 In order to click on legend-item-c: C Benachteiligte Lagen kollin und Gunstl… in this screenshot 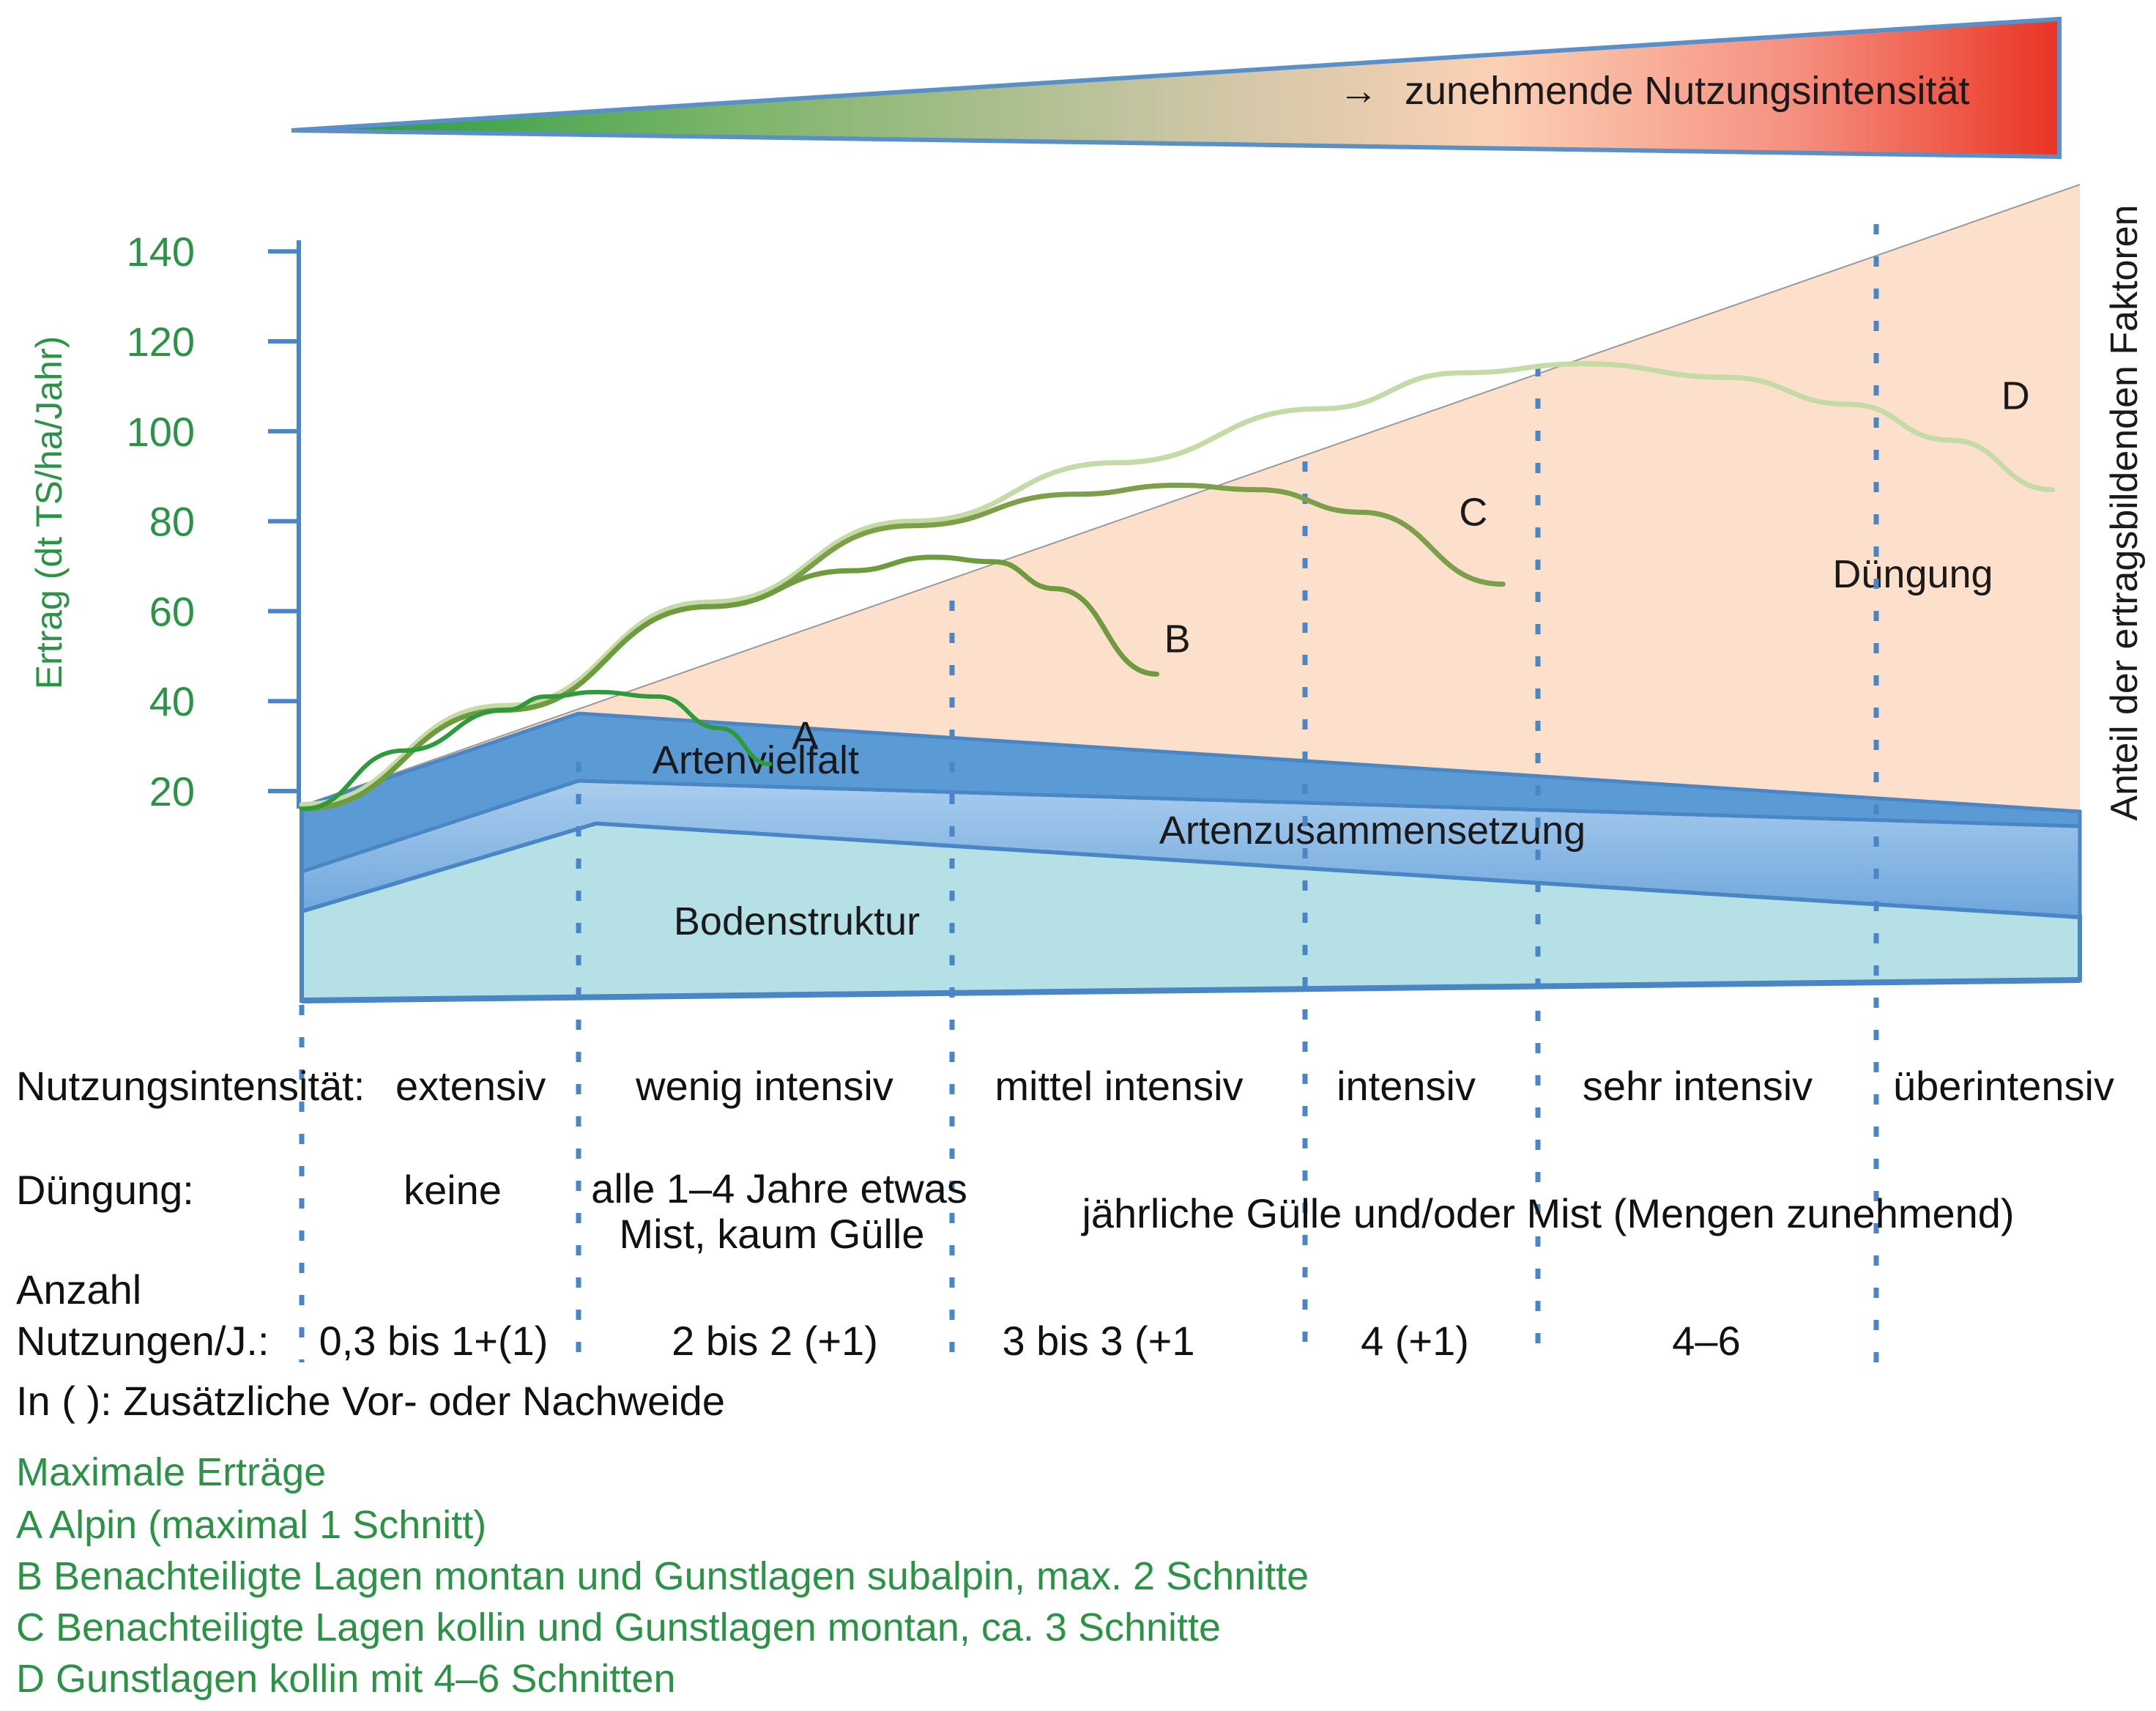, I will do `click(618, 1628)`.